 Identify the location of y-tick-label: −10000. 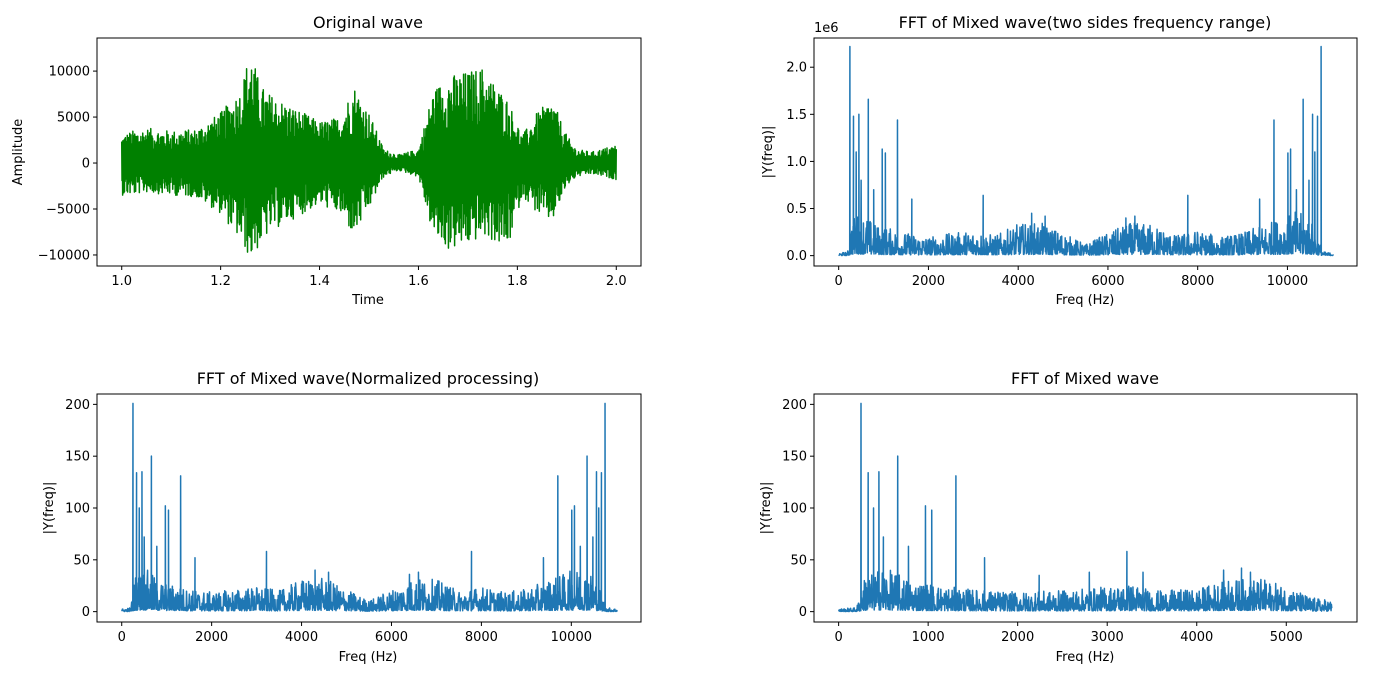
(64, 255).